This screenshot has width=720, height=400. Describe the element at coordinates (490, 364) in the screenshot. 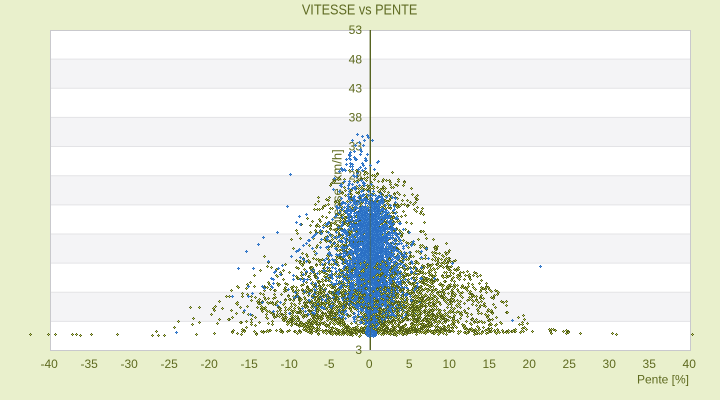

I see `svg-text: 15` at that location.